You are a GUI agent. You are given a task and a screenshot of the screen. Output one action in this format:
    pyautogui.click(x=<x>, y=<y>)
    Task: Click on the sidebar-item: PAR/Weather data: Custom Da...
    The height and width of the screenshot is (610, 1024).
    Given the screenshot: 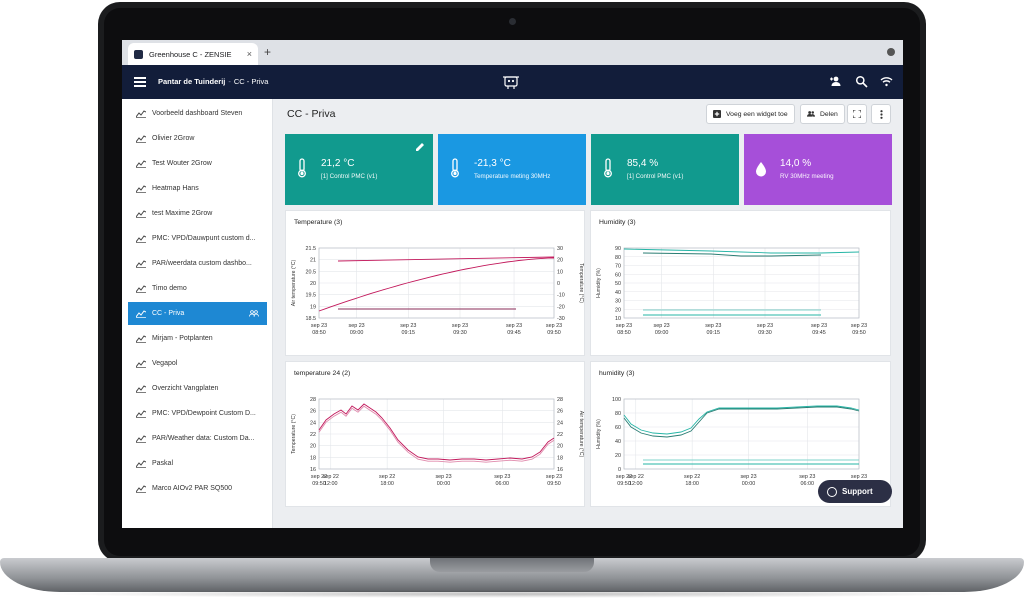 What is the action you would take?
    pyautogui.click(x=197, y=438)
    